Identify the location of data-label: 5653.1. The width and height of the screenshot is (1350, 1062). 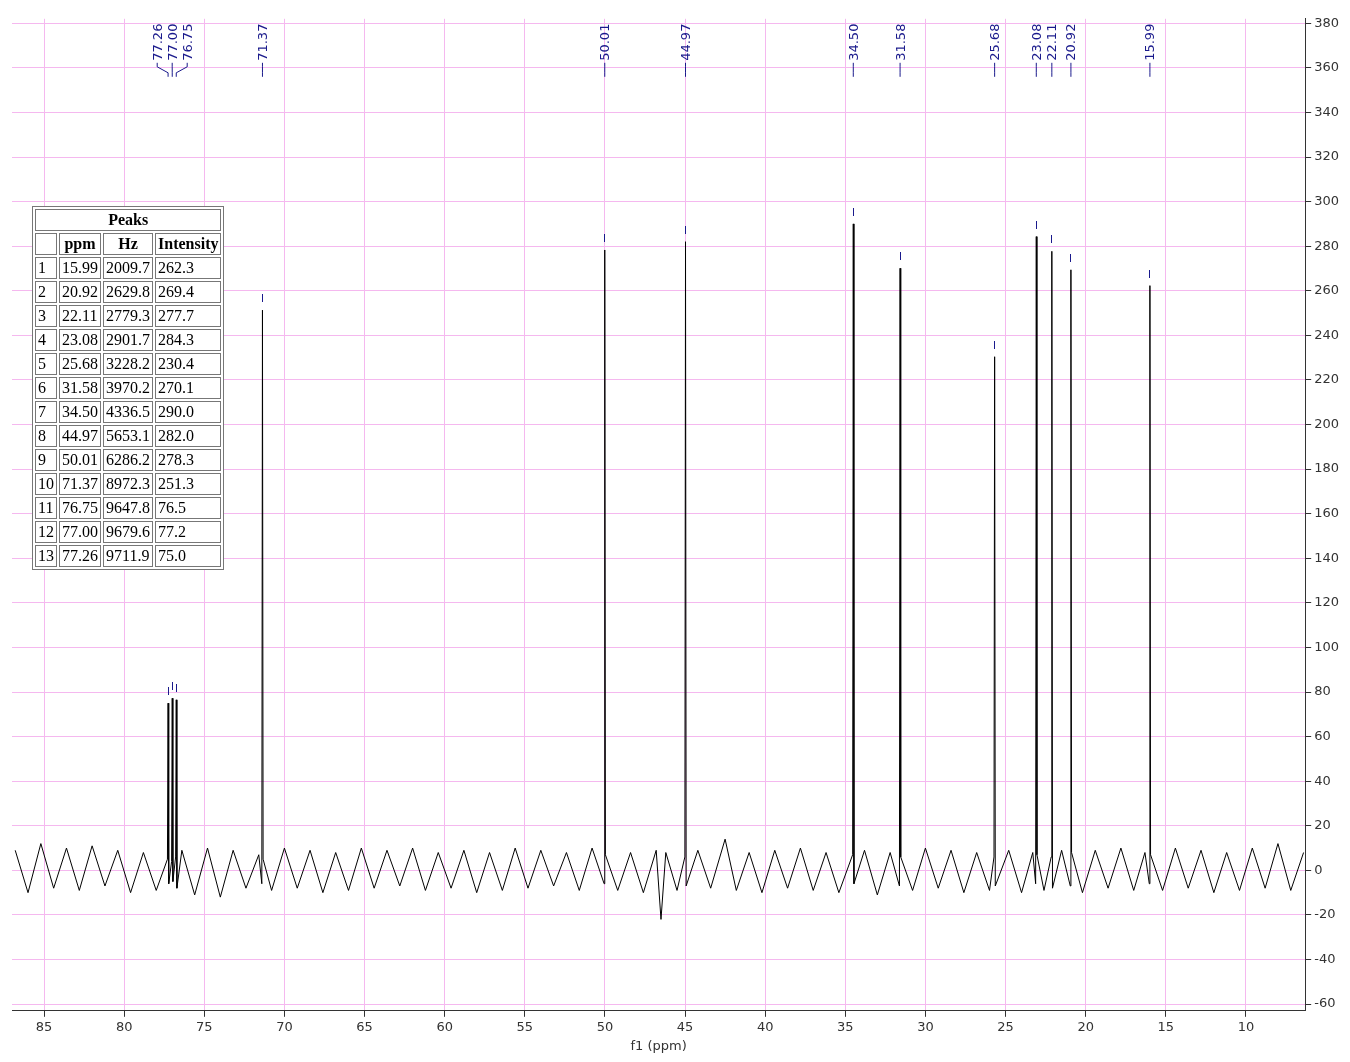
(128, 436).